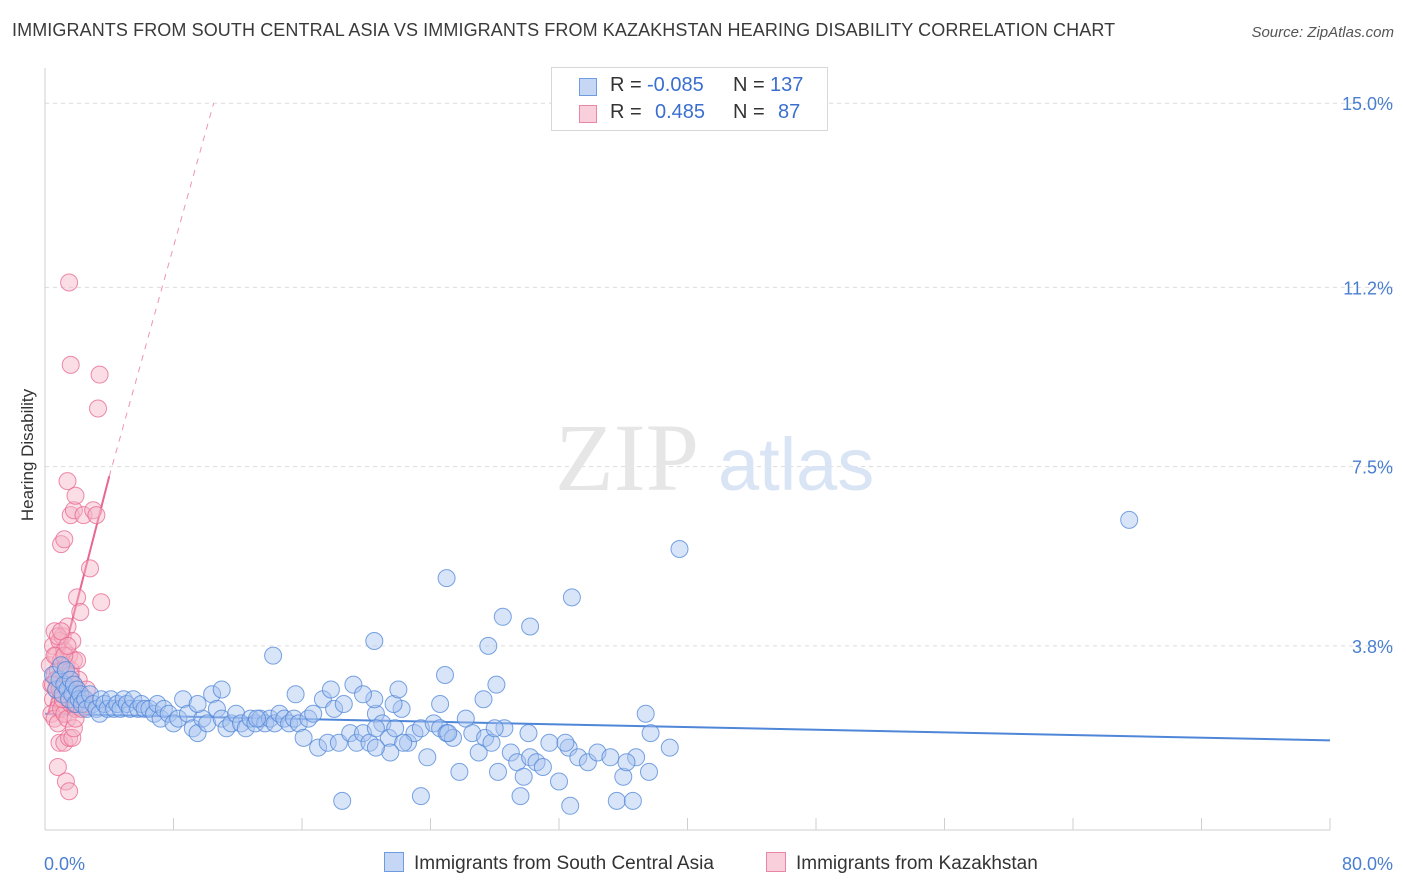 Image resolution: width=1406 pixels, height=892 pixels. I want to click on n-value: 137, so click(787, 85).